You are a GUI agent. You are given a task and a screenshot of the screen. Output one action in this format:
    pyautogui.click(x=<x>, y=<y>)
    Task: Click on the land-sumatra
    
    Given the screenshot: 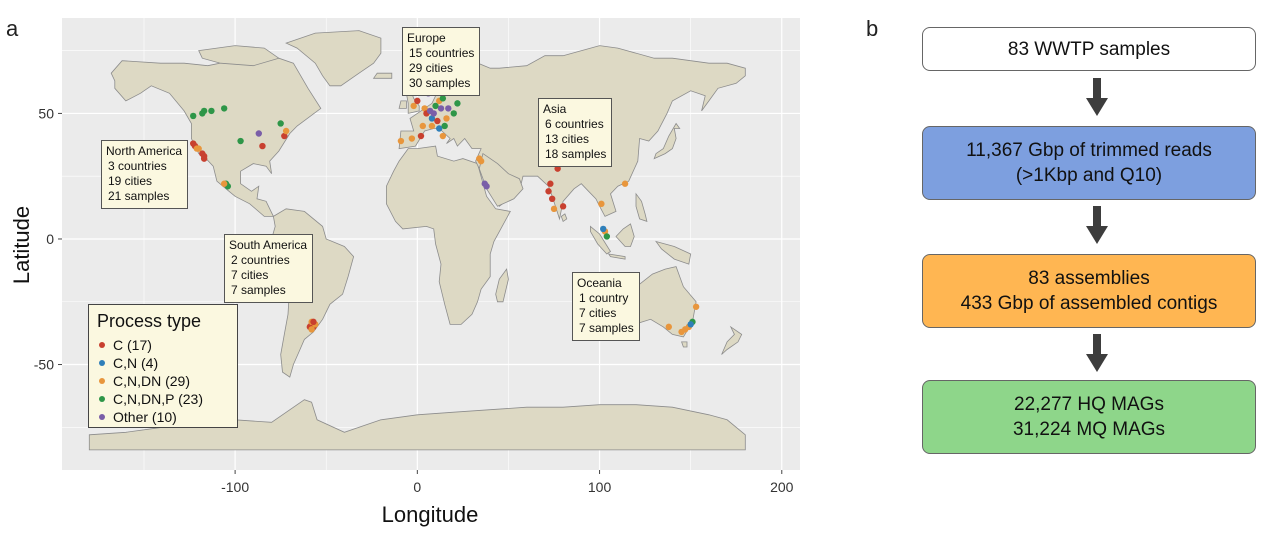 What is the action you would take?
    pyautogui.click(x=601, y=240)
    